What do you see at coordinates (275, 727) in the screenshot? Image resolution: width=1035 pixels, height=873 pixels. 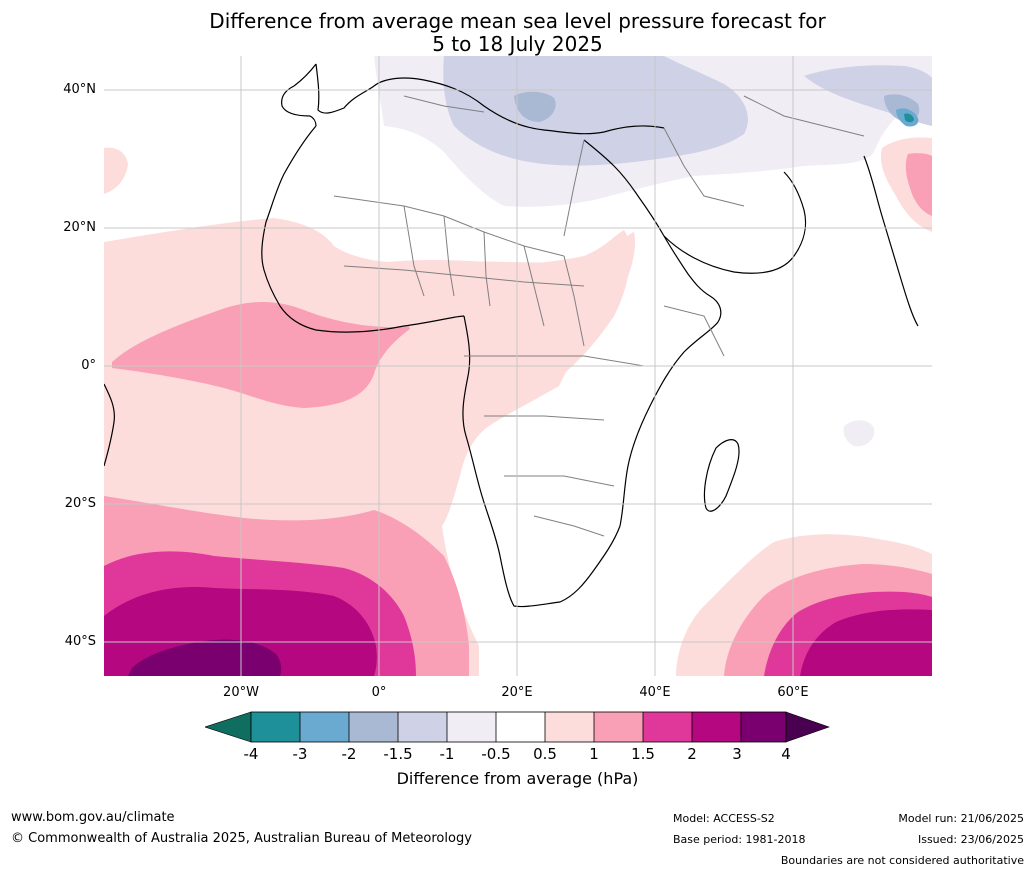 I see `colorbar-bin-neg4` at bounding box center [275, 727].